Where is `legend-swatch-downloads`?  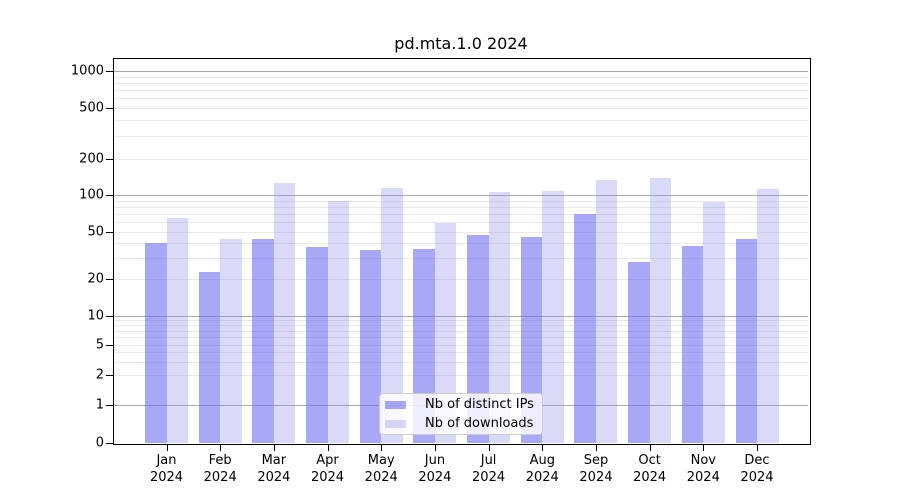
legend-swatch-downloads is located at coordinates (395, 423).